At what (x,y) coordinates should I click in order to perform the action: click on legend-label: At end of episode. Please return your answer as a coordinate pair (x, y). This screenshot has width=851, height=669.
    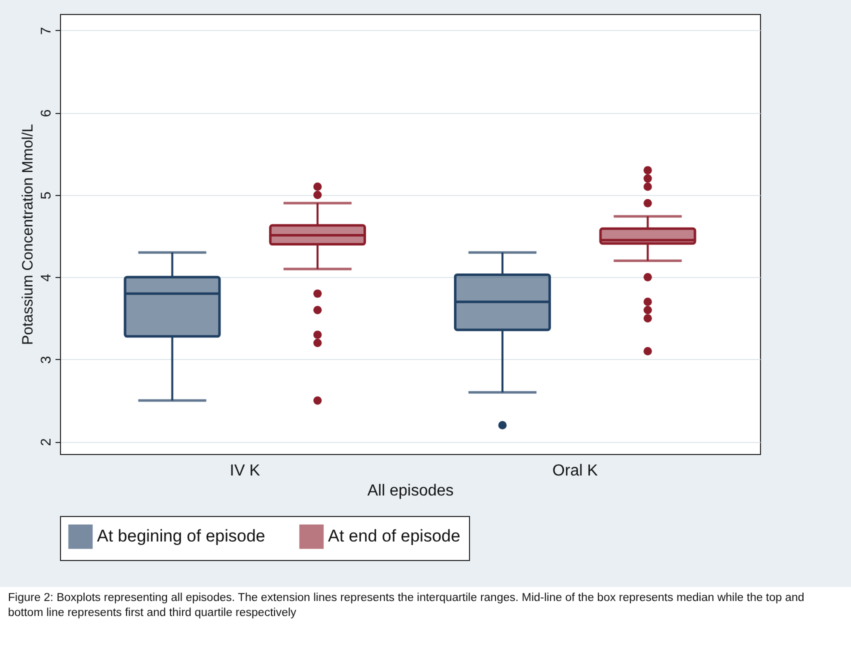
    Looking at the image, I should click on (394, 536).